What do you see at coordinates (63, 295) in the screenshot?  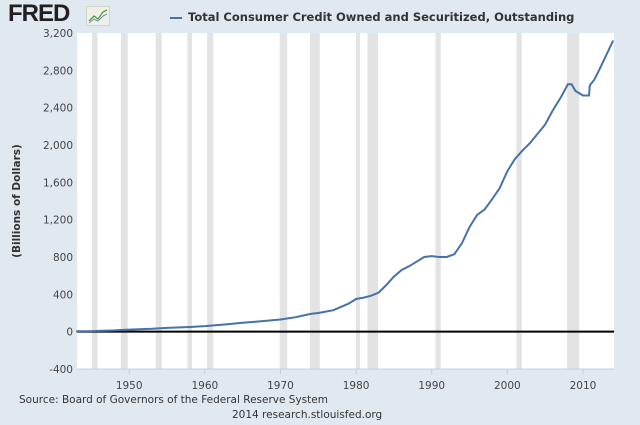 I see `y-tick-label: 400` at bounding box center [63, 295].